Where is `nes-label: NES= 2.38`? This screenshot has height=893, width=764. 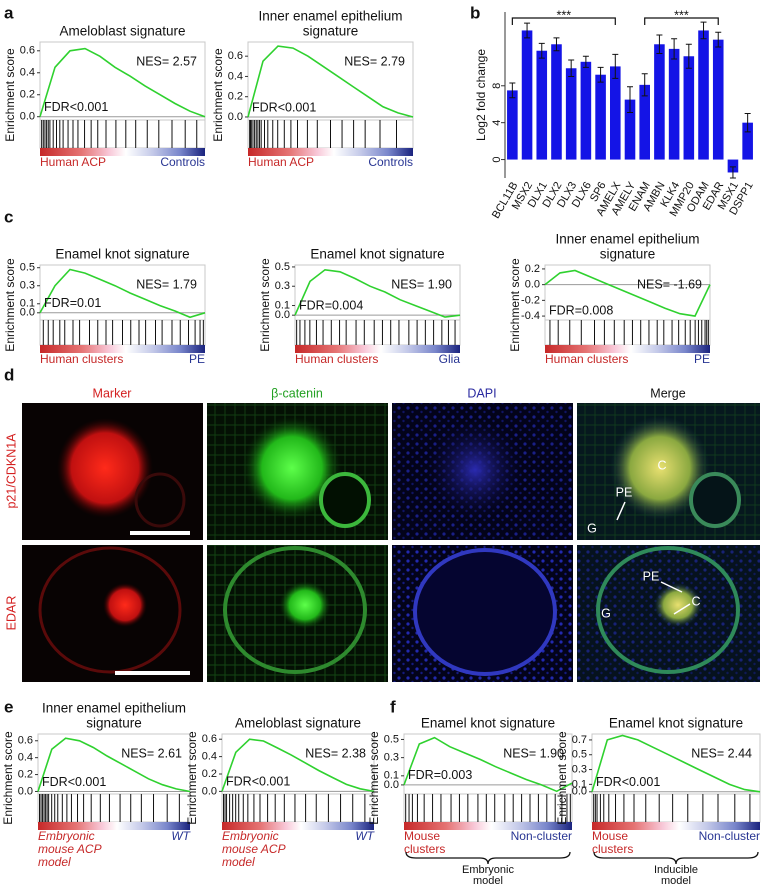 nes-label: NES= 2.38 is located at coordinates (335, 753).